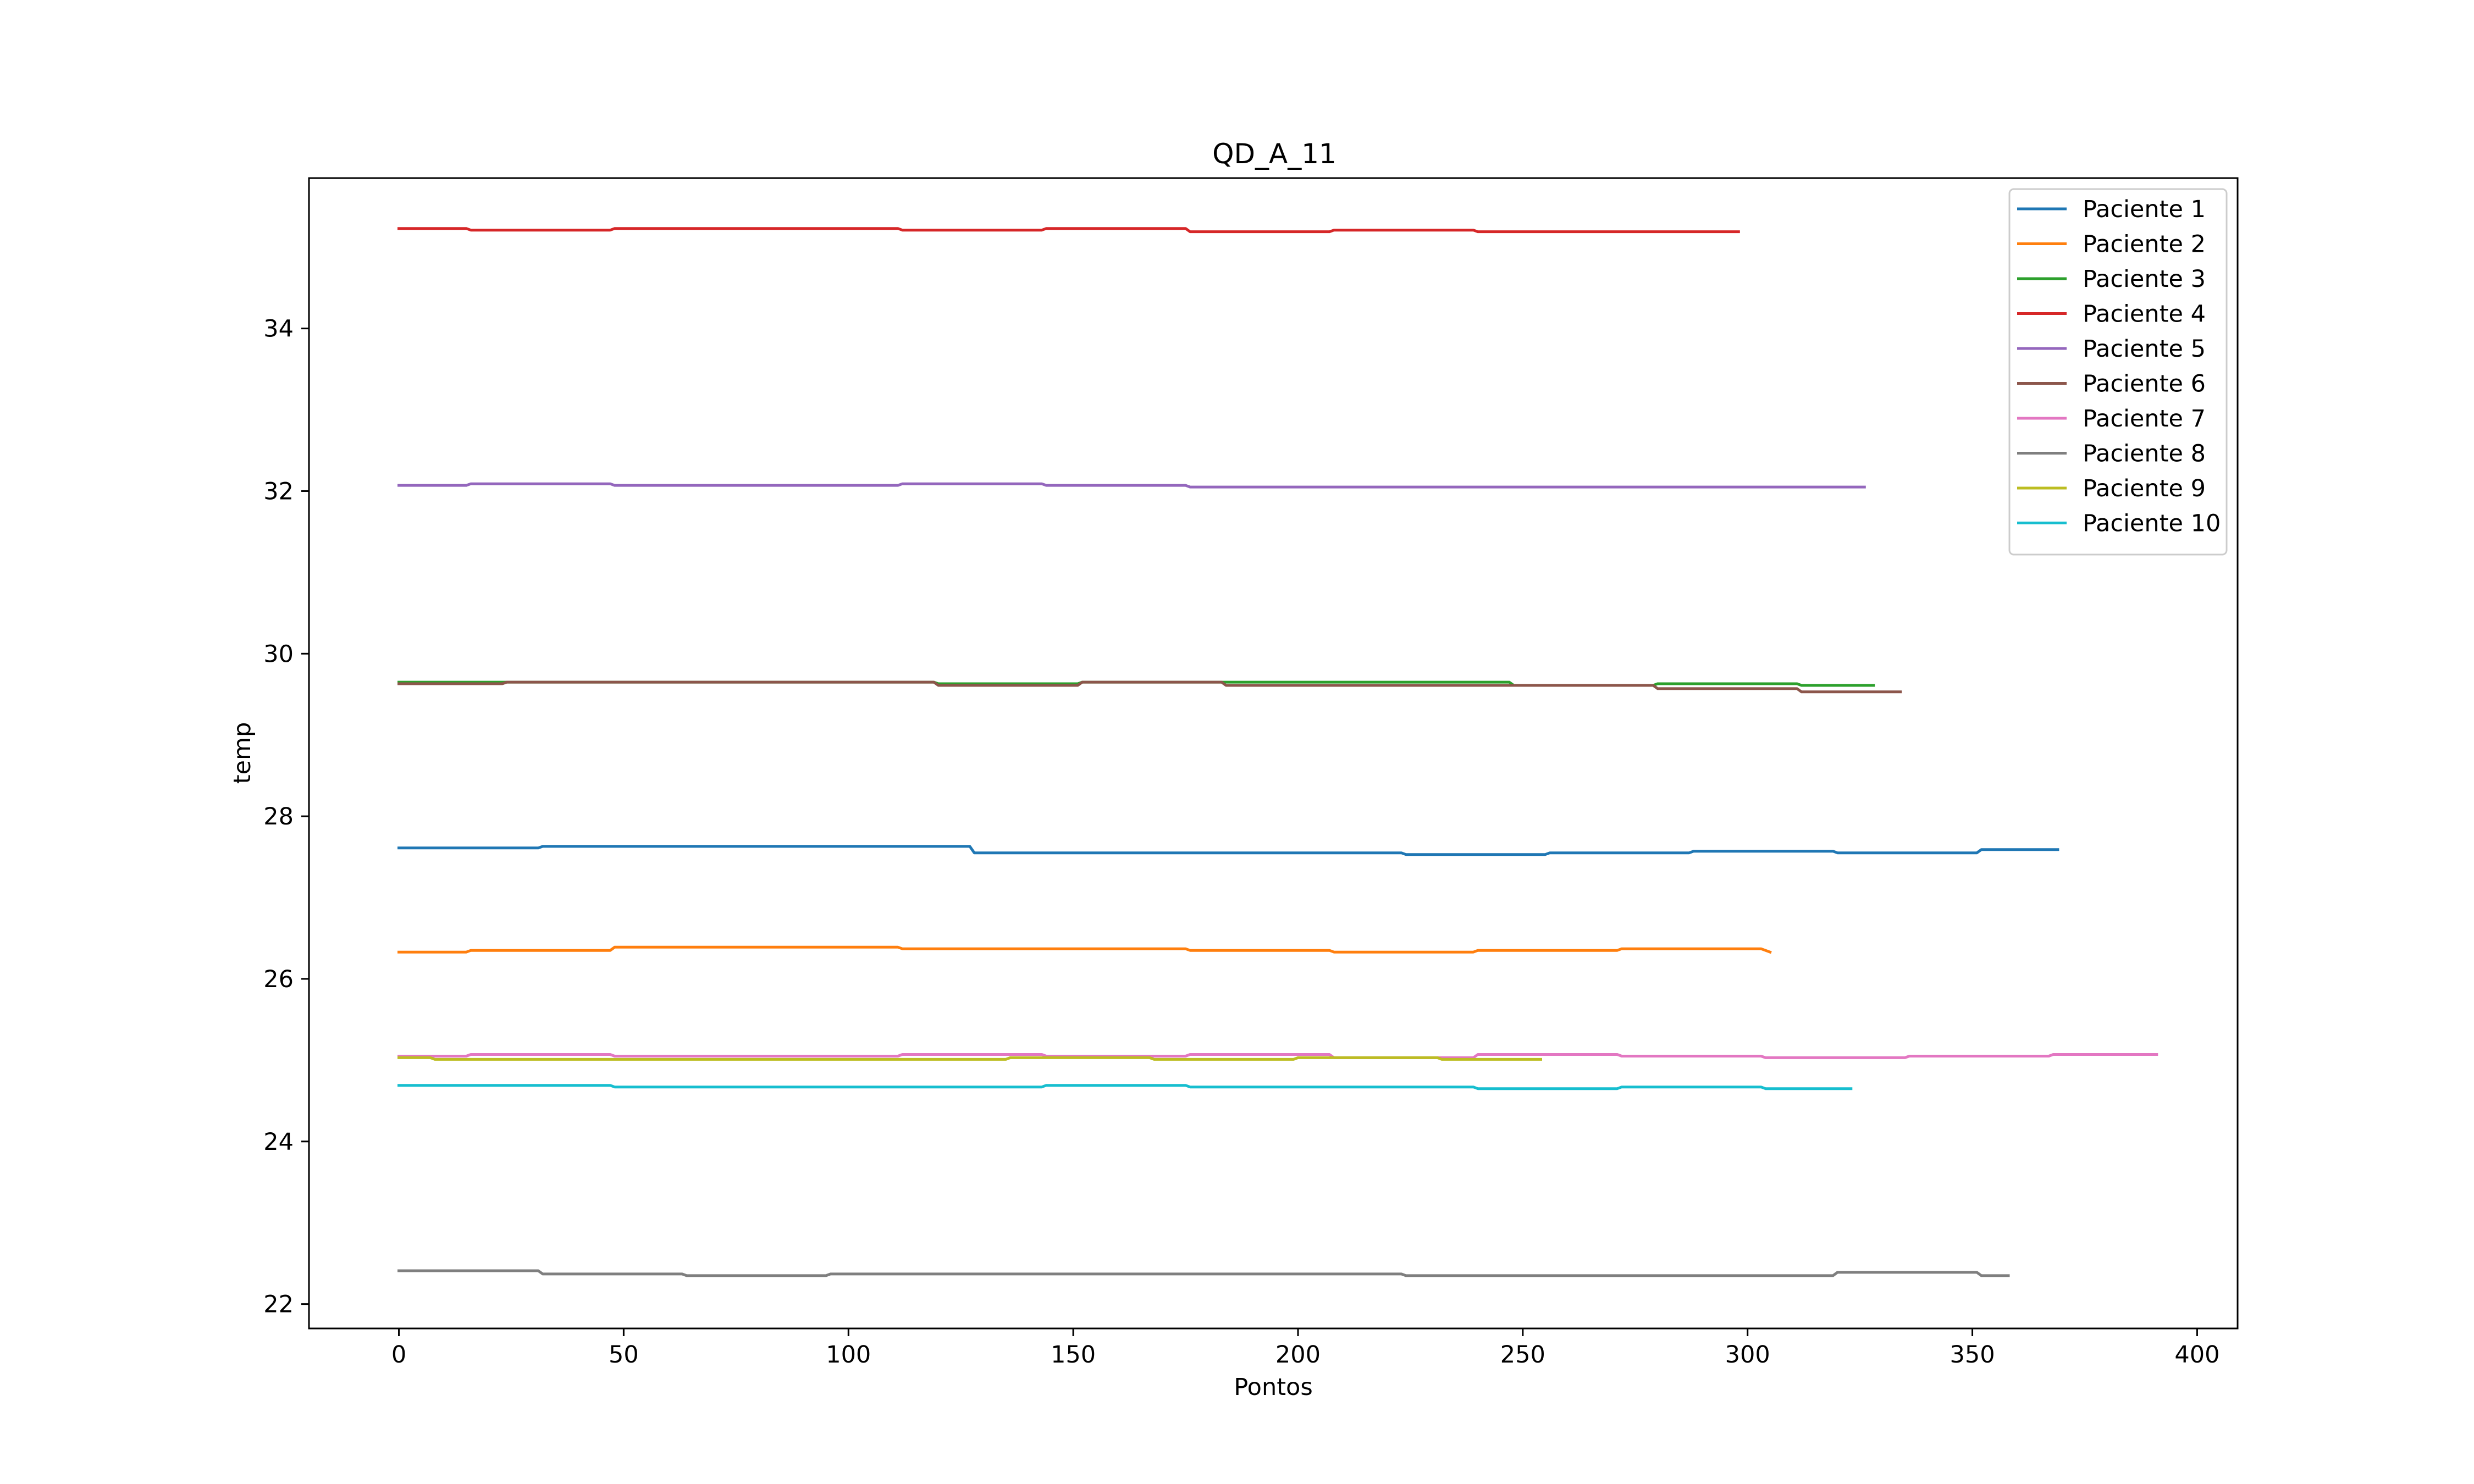 This screenshot has height=1484, width=2474. Describe the element at coordinates (1275, 154) in the screenshot. I see `chart-title: QD_A_11` at that location.